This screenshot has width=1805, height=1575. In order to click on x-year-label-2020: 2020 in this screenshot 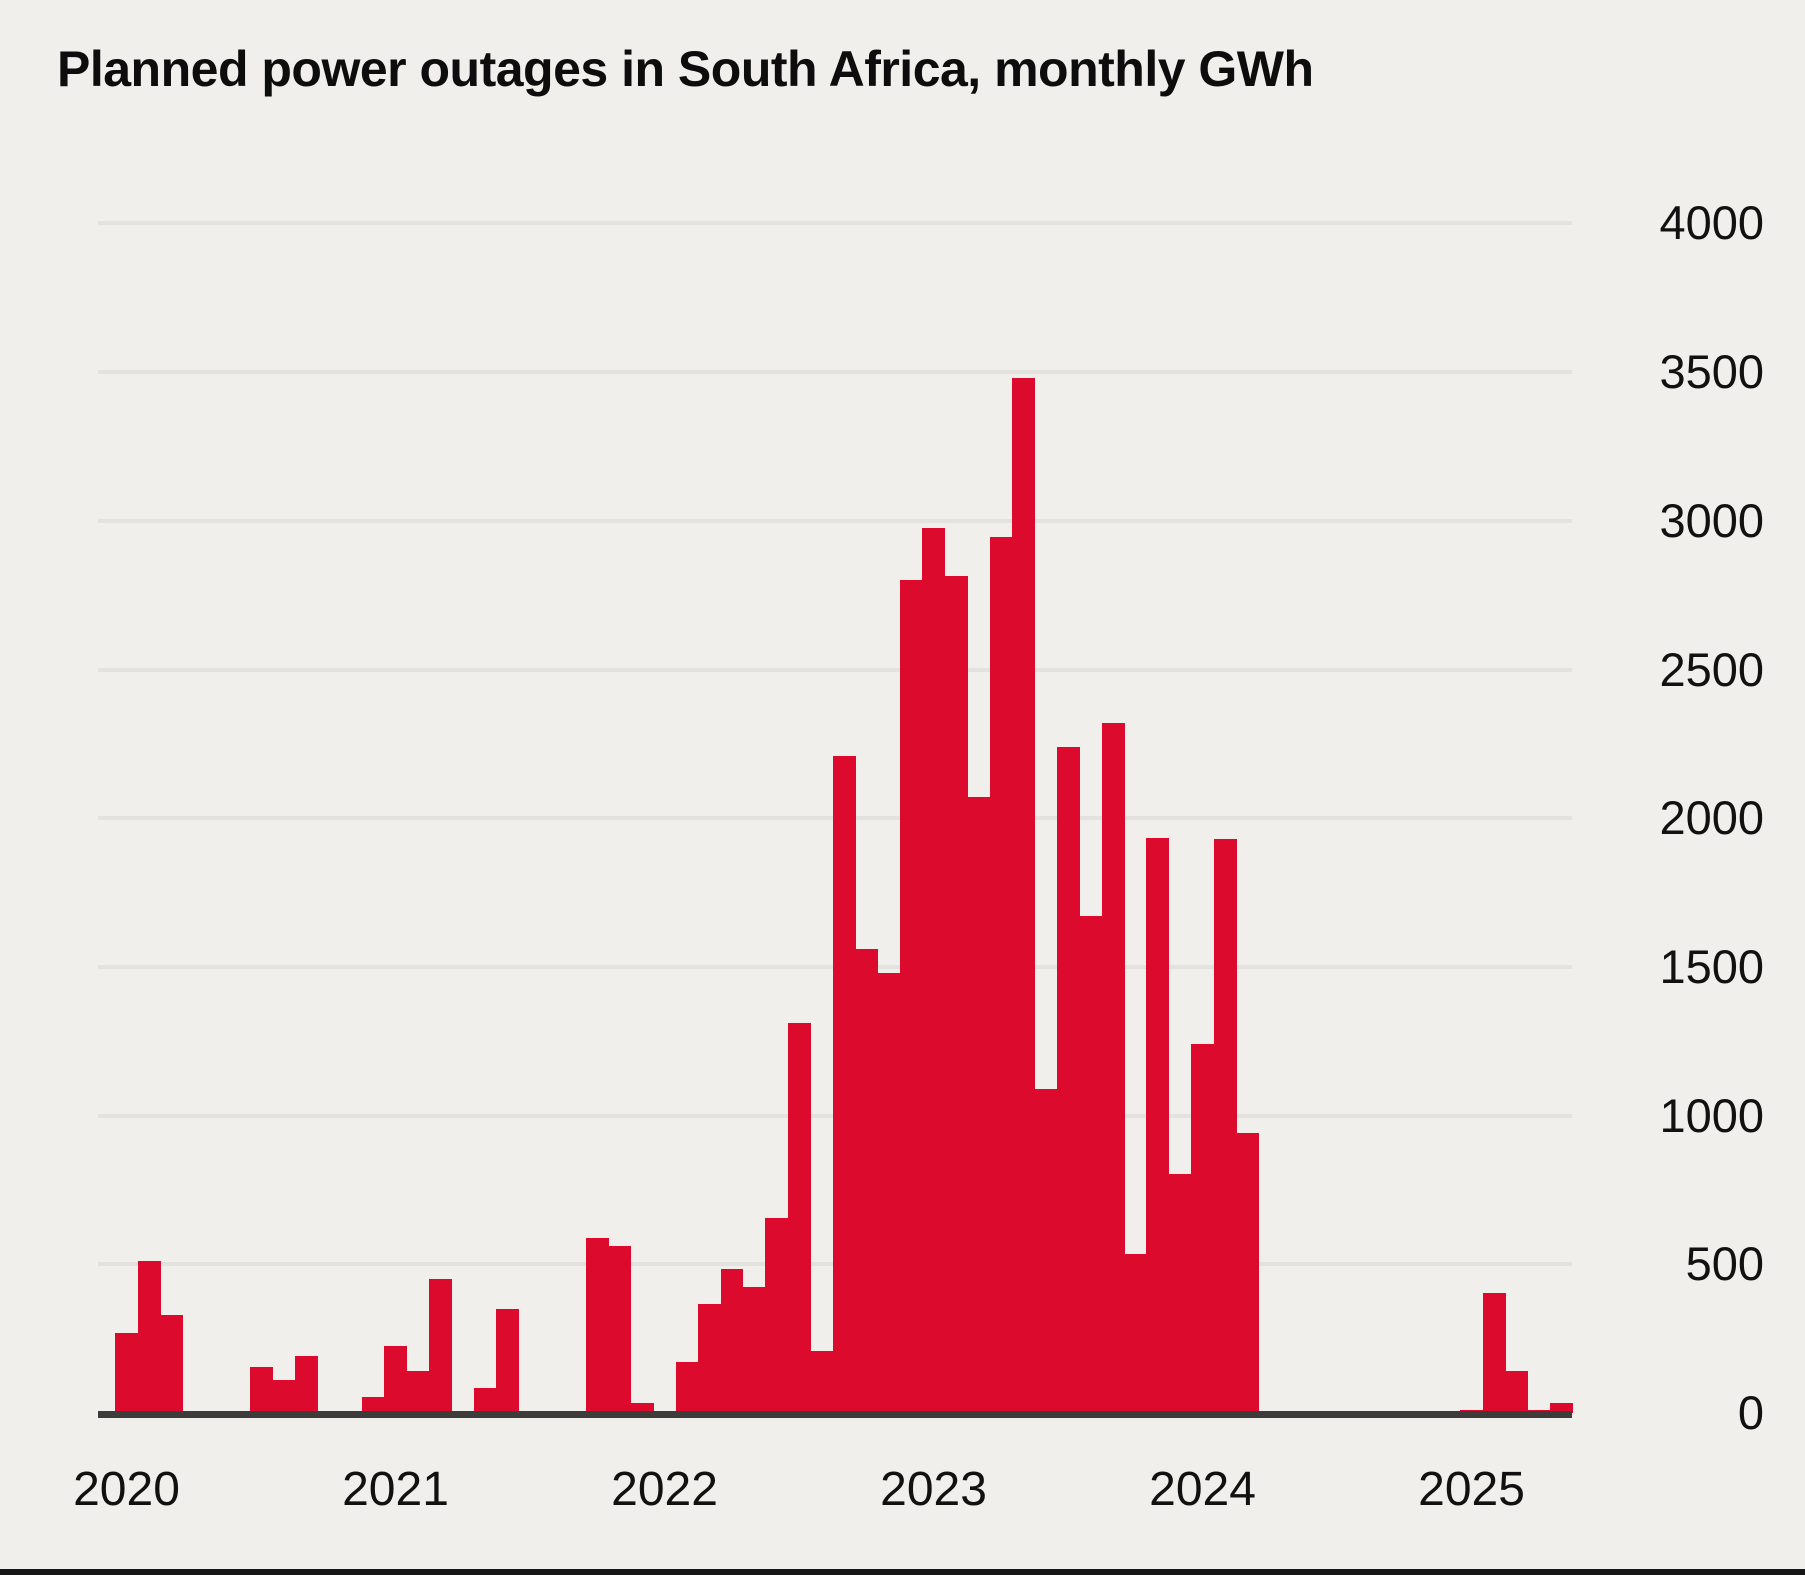, I will do `click(126, 1489)`.